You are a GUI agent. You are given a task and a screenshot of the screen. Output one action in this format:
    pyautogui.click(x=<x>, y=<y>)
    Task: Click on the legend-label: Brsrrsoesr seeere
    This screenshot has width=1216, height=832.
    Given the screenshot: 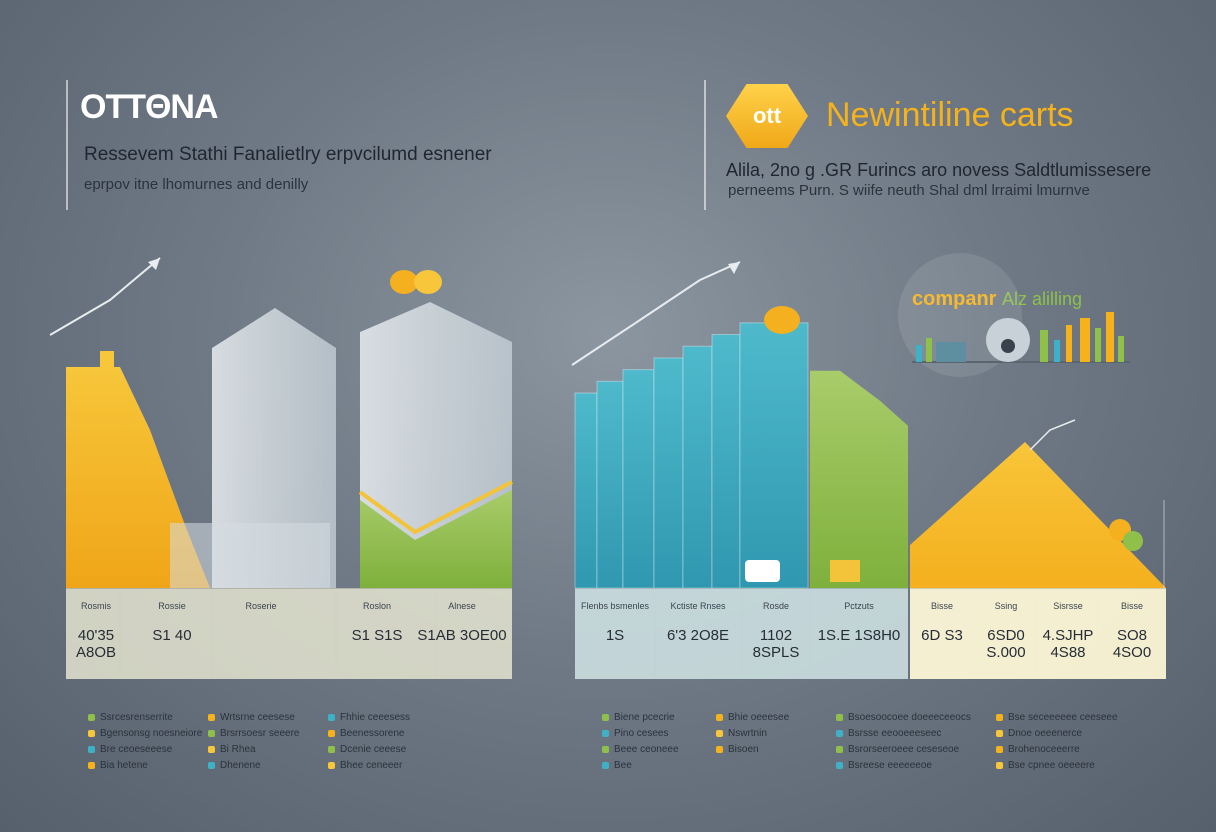 What is the action you would take?
    pyautogui.click(x=260, y=733)
    